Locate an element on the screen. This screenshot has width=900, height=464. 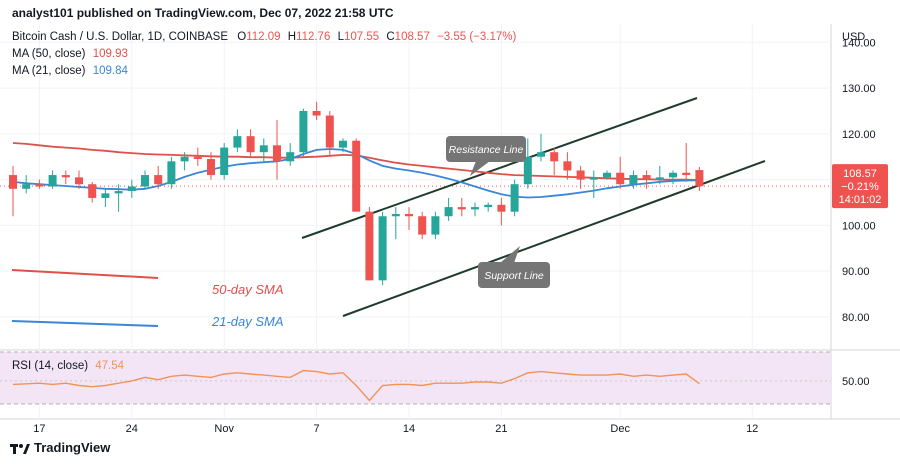
legend-ma50-label: MA (50, close) is located at coordinates (49, 54).